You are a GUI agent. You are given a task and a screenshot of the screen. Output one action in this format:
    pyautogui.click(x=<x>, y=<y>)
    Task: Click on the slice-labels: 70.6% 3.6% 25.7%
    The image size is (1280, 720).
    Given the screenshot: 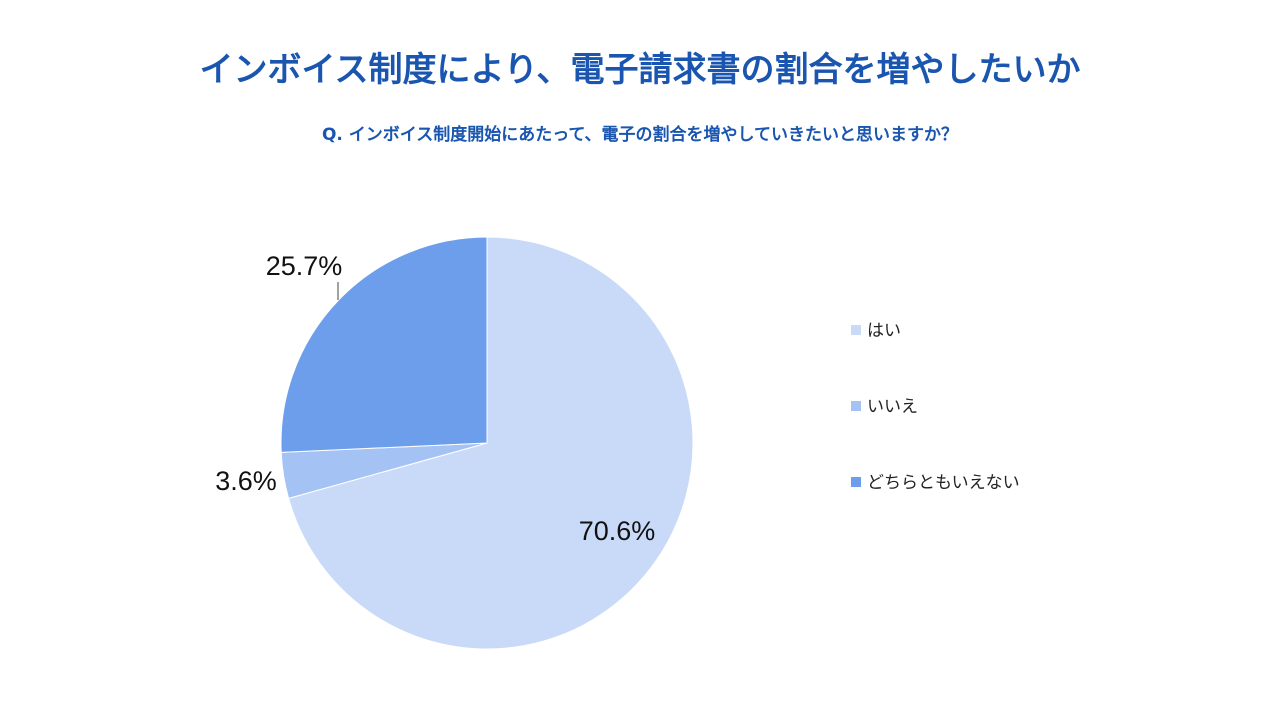 What is the action you would take?
    pyautogui.click(x=435, y=398)
    